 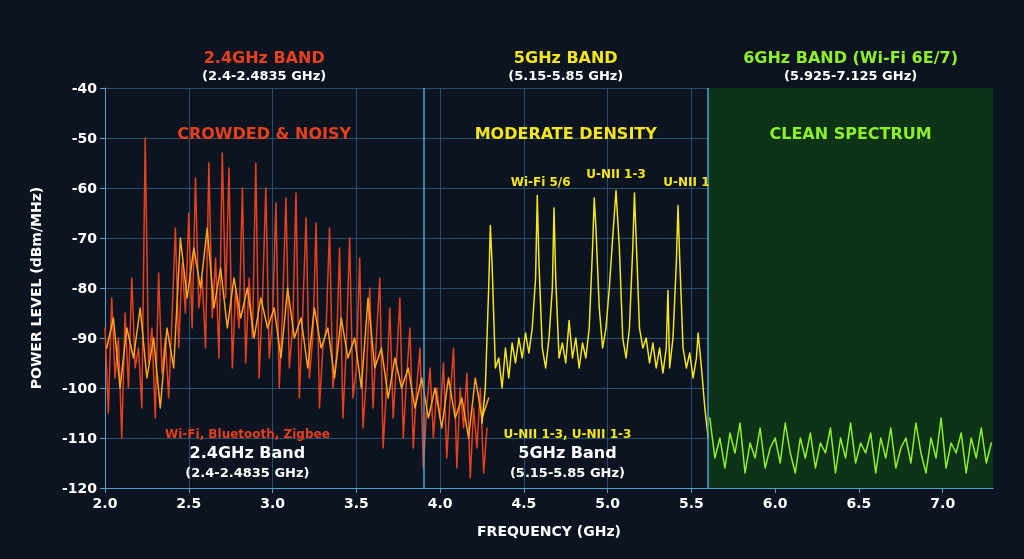 What do you see at coordinates (566, 133) in the screenshot?
I see `annotation: MODERATE DENSITY` at bounding box center [566, 133].